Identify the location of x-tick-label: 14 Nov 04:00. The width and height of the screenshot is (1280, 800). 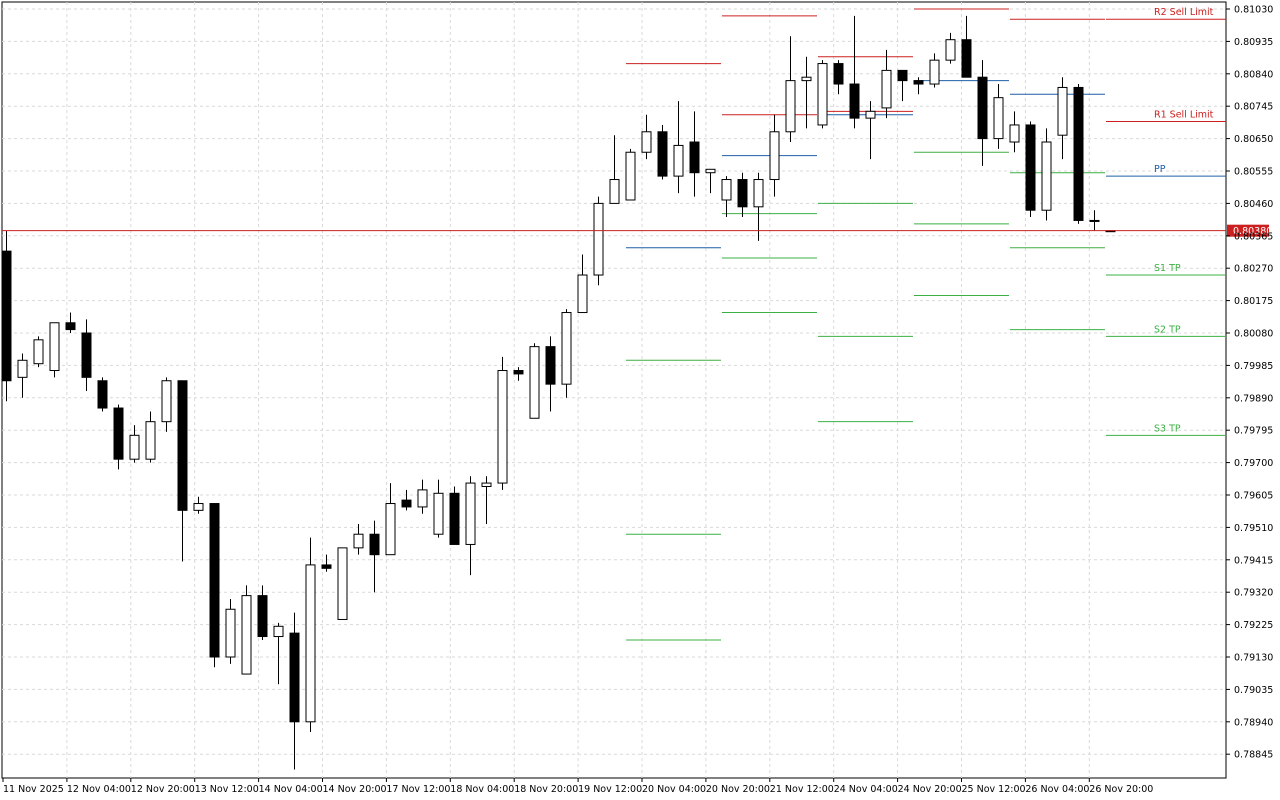
(291, 789).